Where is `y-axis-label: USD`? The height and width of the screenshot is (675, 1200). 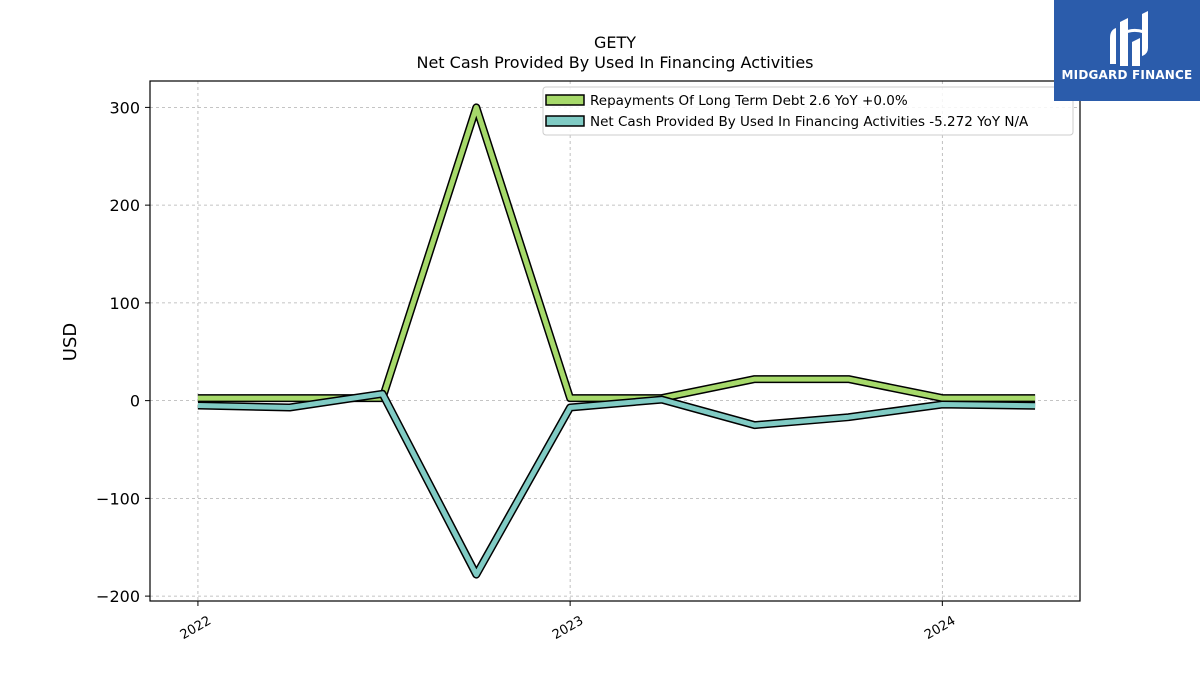
y-axis-label: USD is located at coordinates (70, 342).